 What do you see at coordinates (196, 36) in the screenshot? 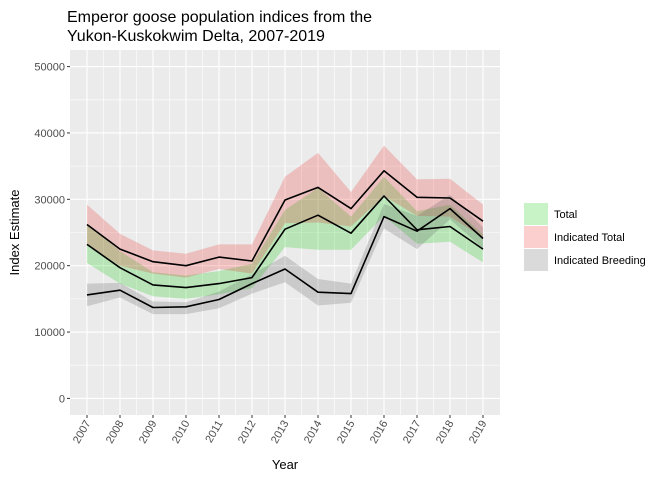
I see `chart-title-line-2: Yukon-Kuskokwim Delta, 2007-2019` at bounding box center [196, 36].